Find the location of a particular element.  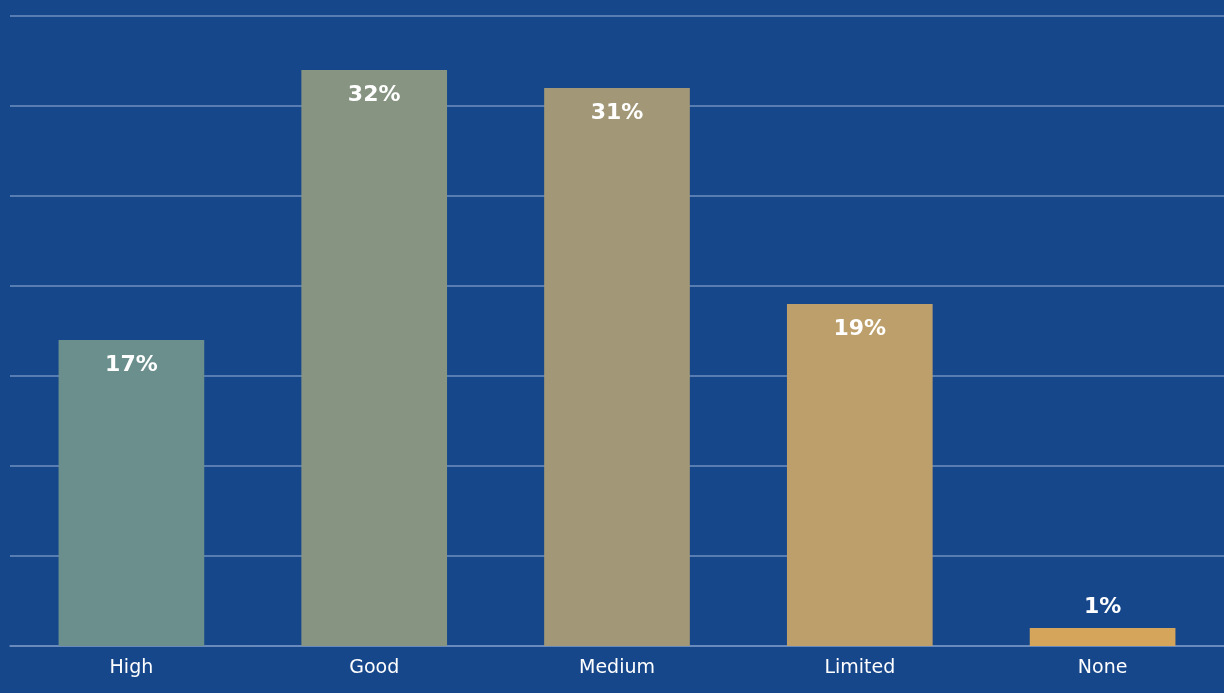

data-label: 31% is located at coordinates (617, 111).